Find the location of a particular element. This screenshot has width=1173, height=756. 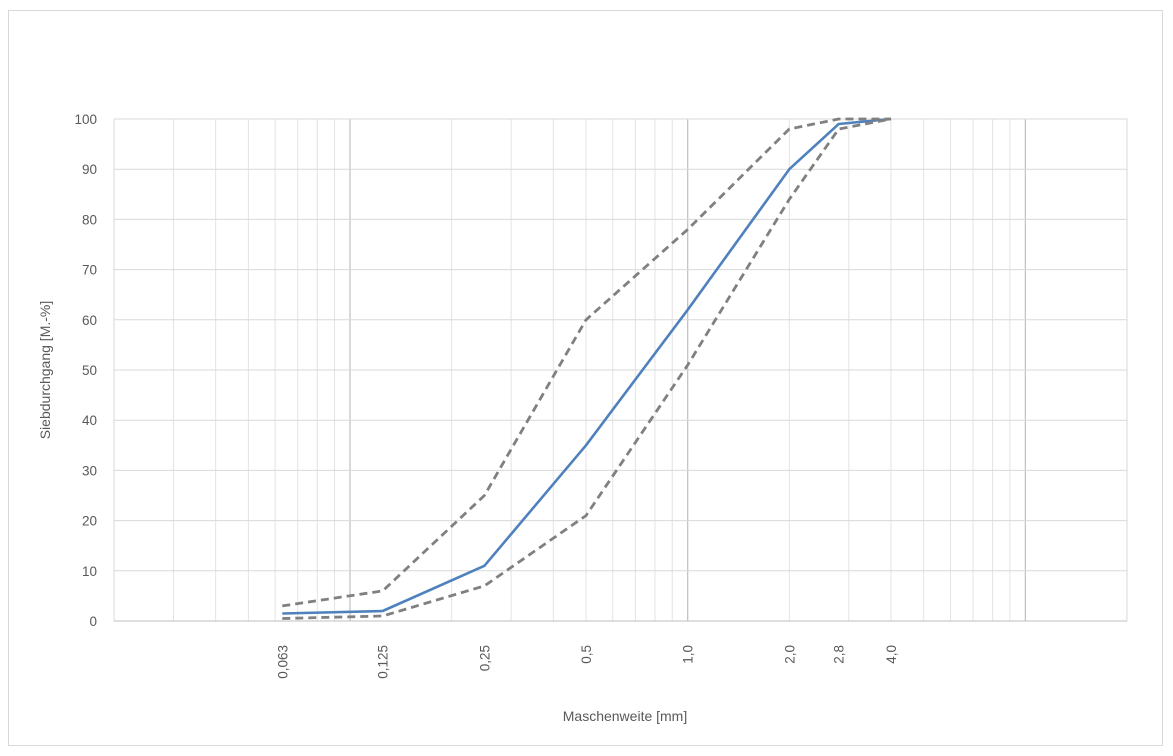

x-tick-label: 2,0 is located at coordinates (789, 654).